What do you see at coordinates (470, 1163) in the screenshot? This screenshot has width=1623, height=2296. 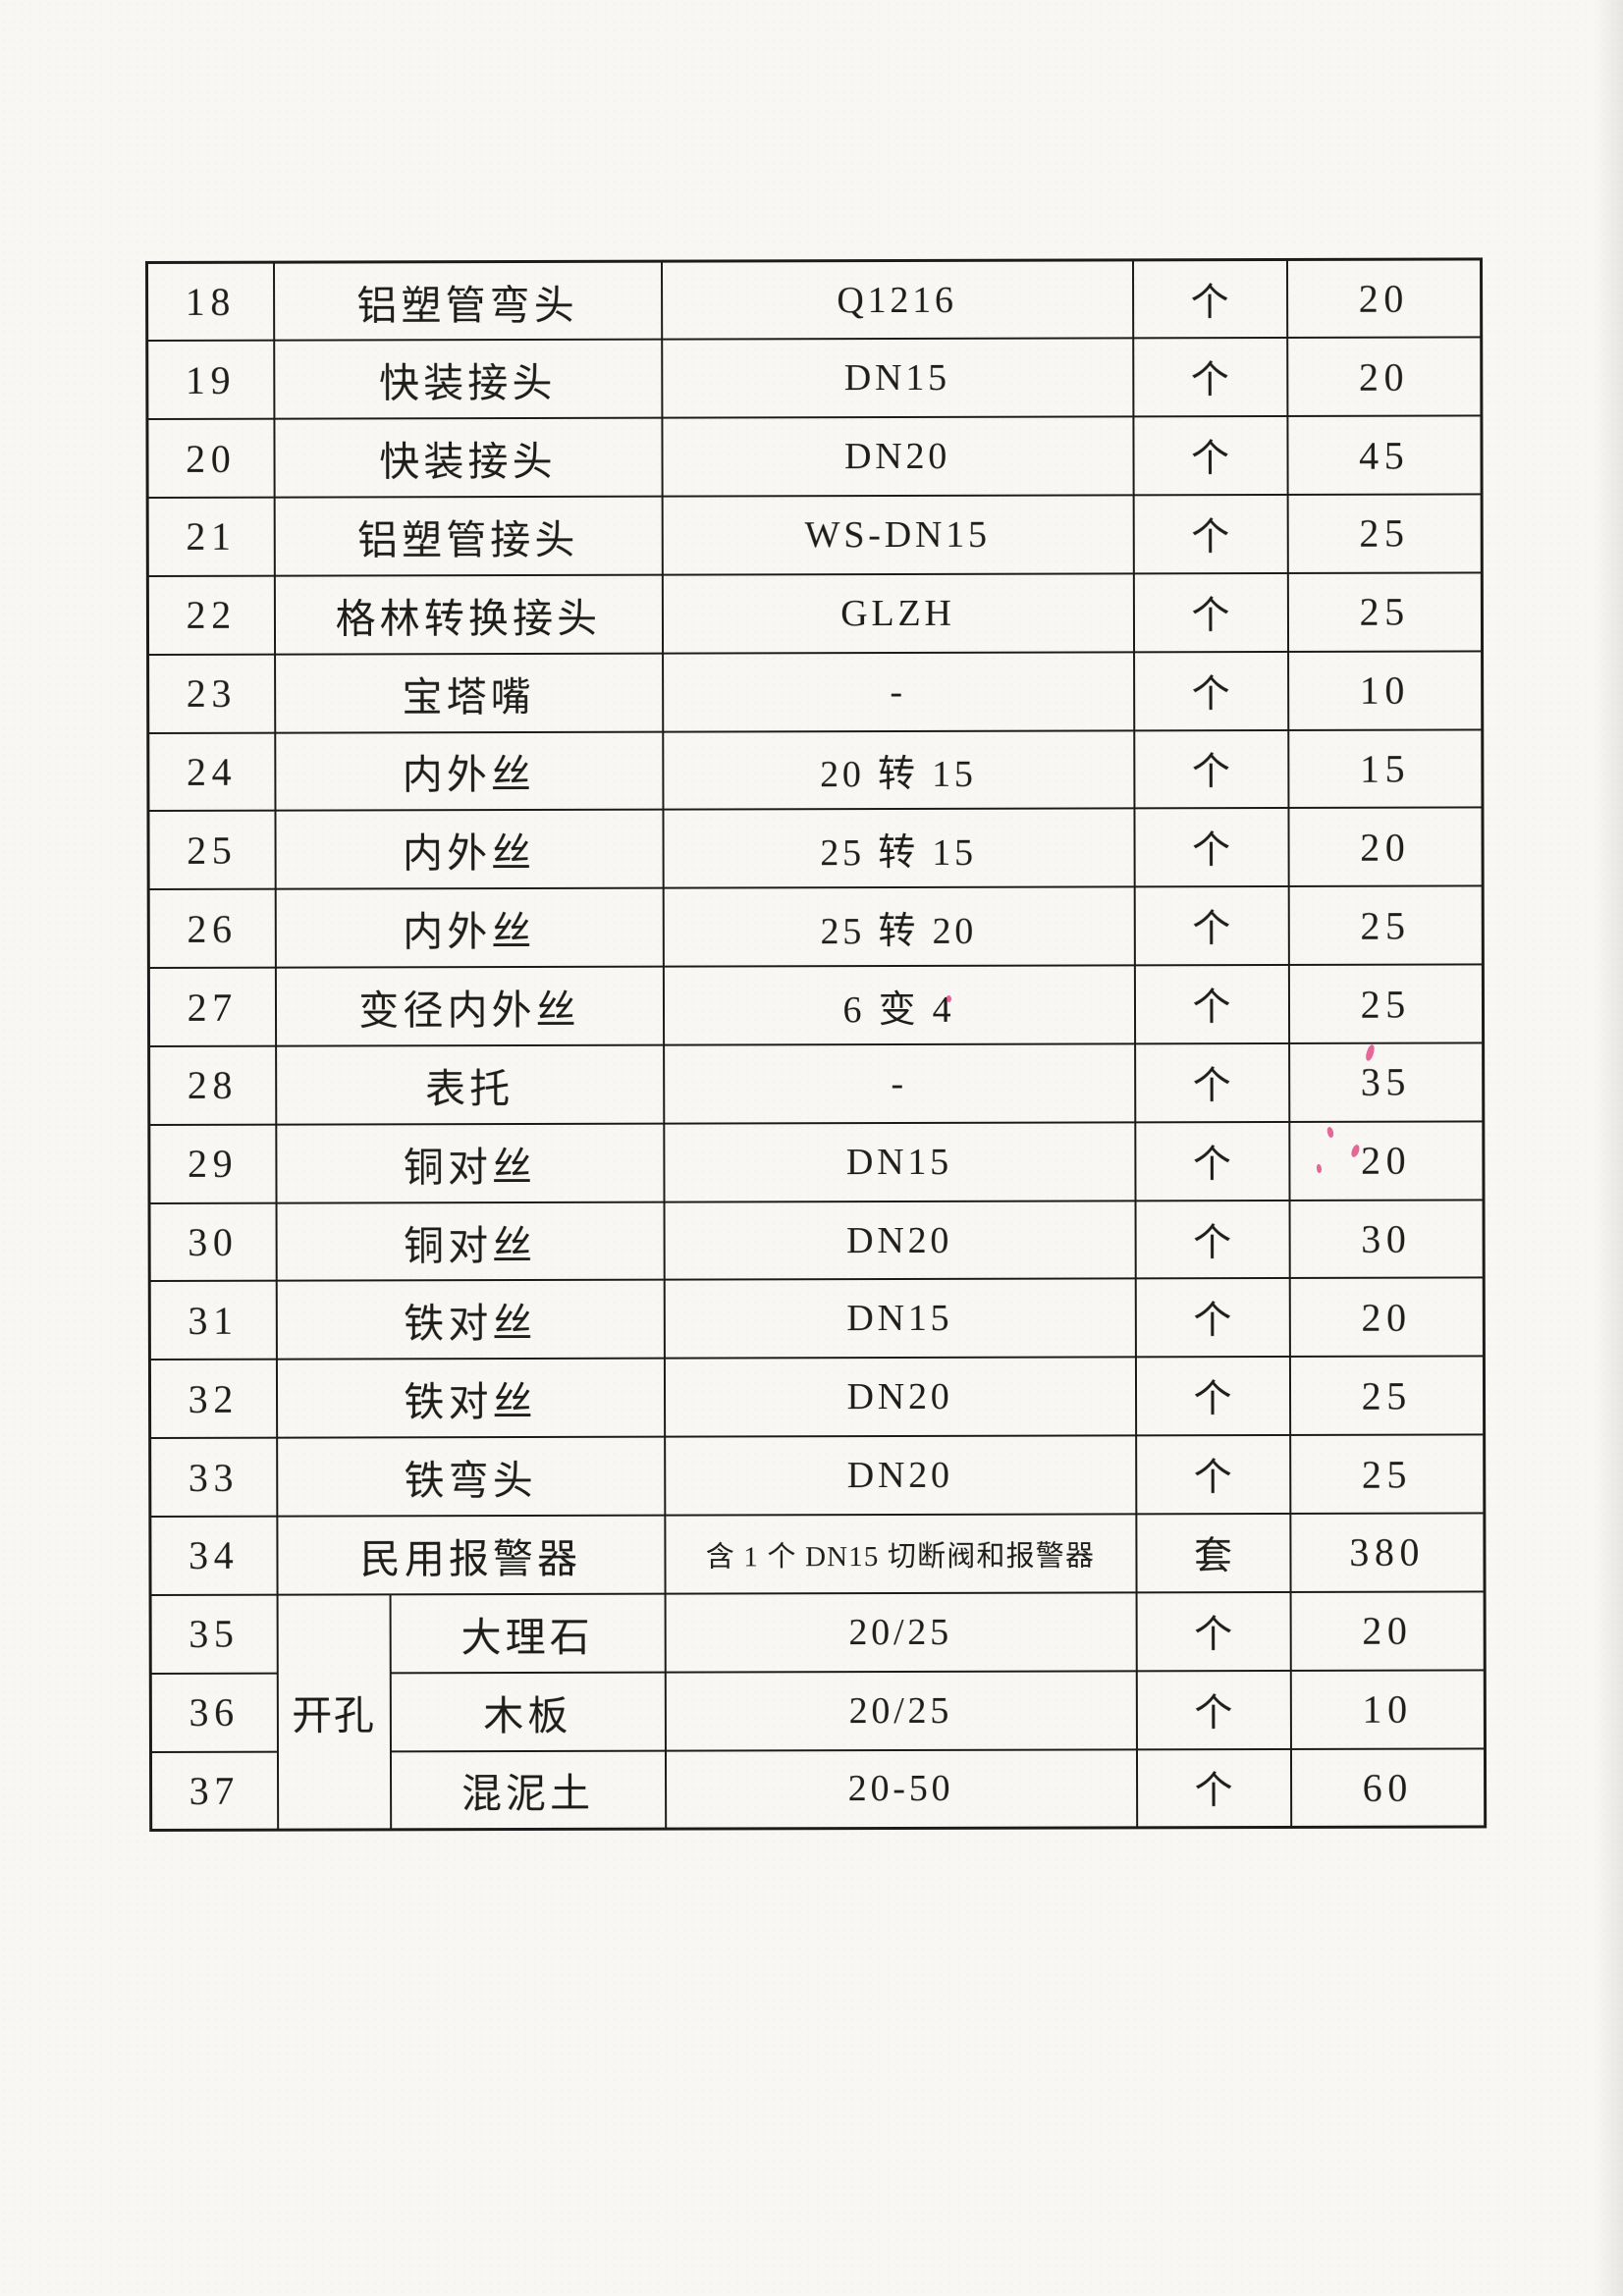 I see `item-name: 铜对丝` at bounding box center [470, 1163].